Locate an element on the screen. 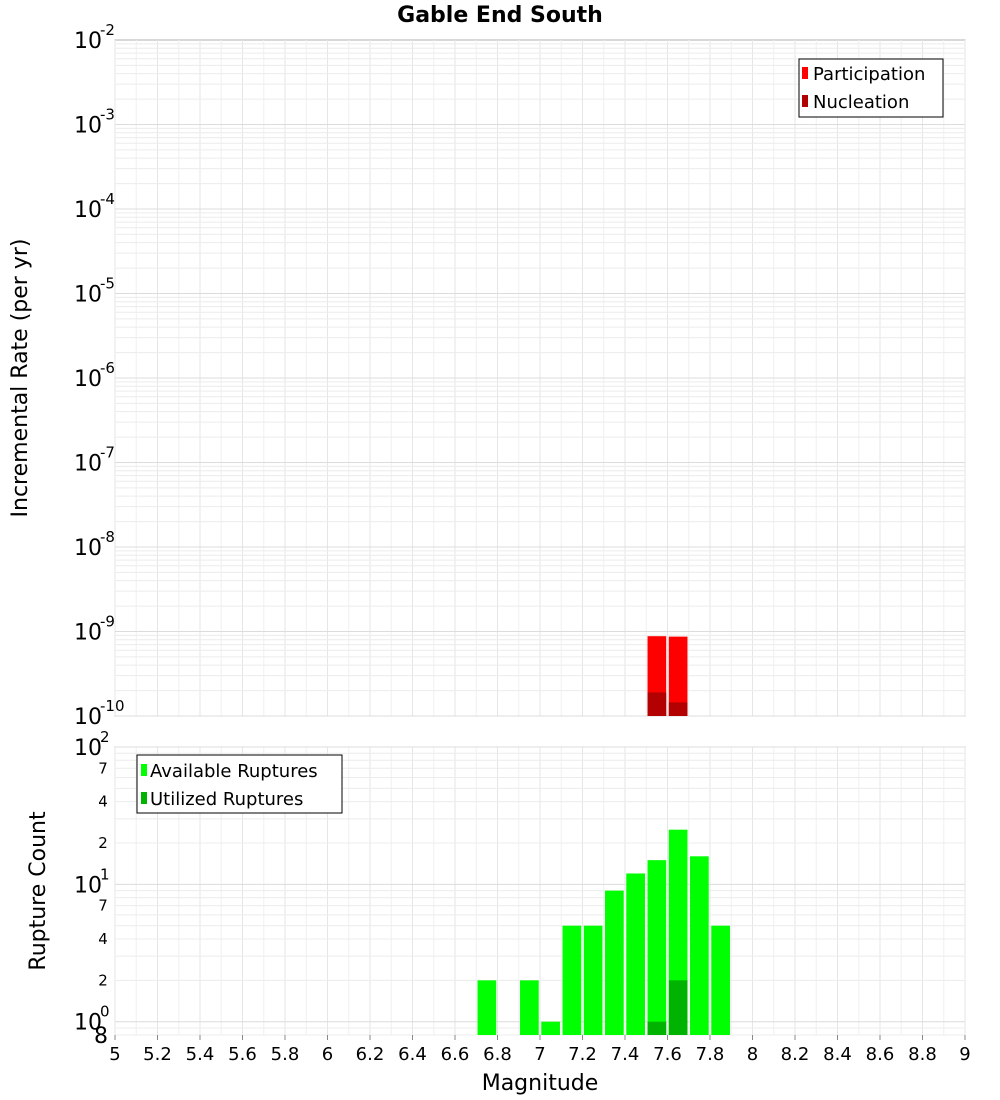 This screenshot has width=1000, height=1100. x-tick-label: 8.4 is located at coordinates (837, 1054).